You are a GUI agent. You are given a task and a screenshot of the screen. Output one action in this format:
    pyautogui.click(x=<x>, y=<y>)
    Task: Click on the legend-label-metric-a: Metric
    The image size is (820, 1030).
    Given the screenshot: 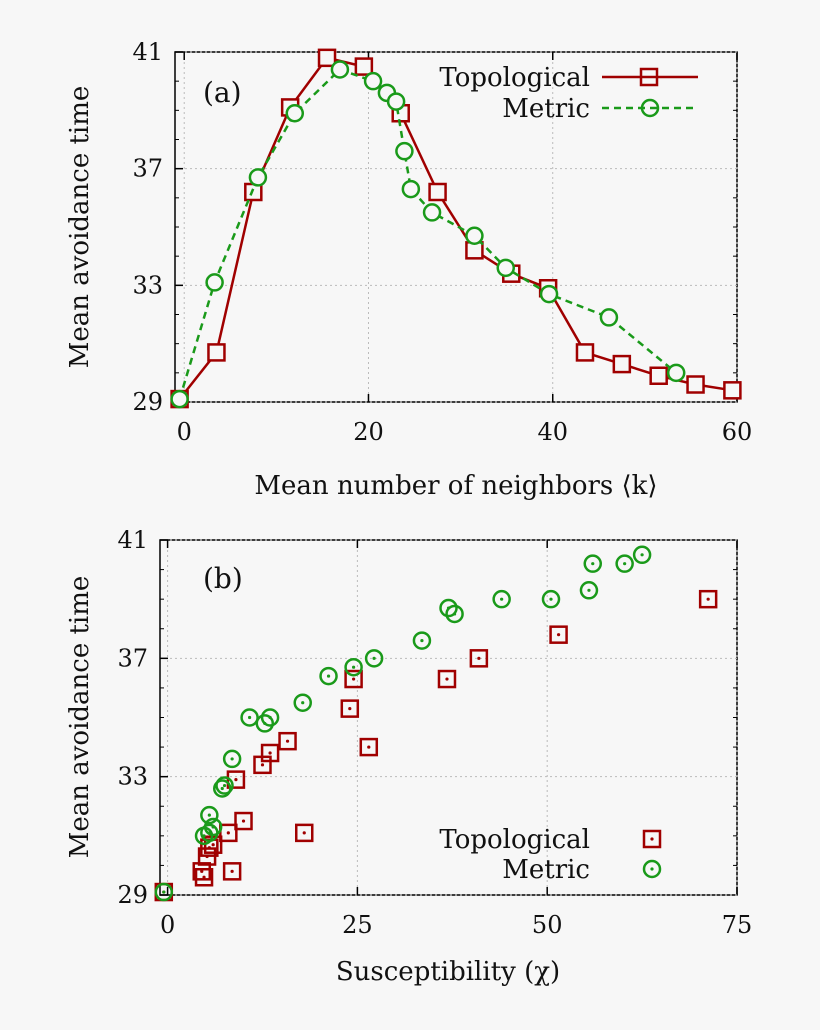 What is the action you would take?
    pyautogui.click(x=546, y=109)
    